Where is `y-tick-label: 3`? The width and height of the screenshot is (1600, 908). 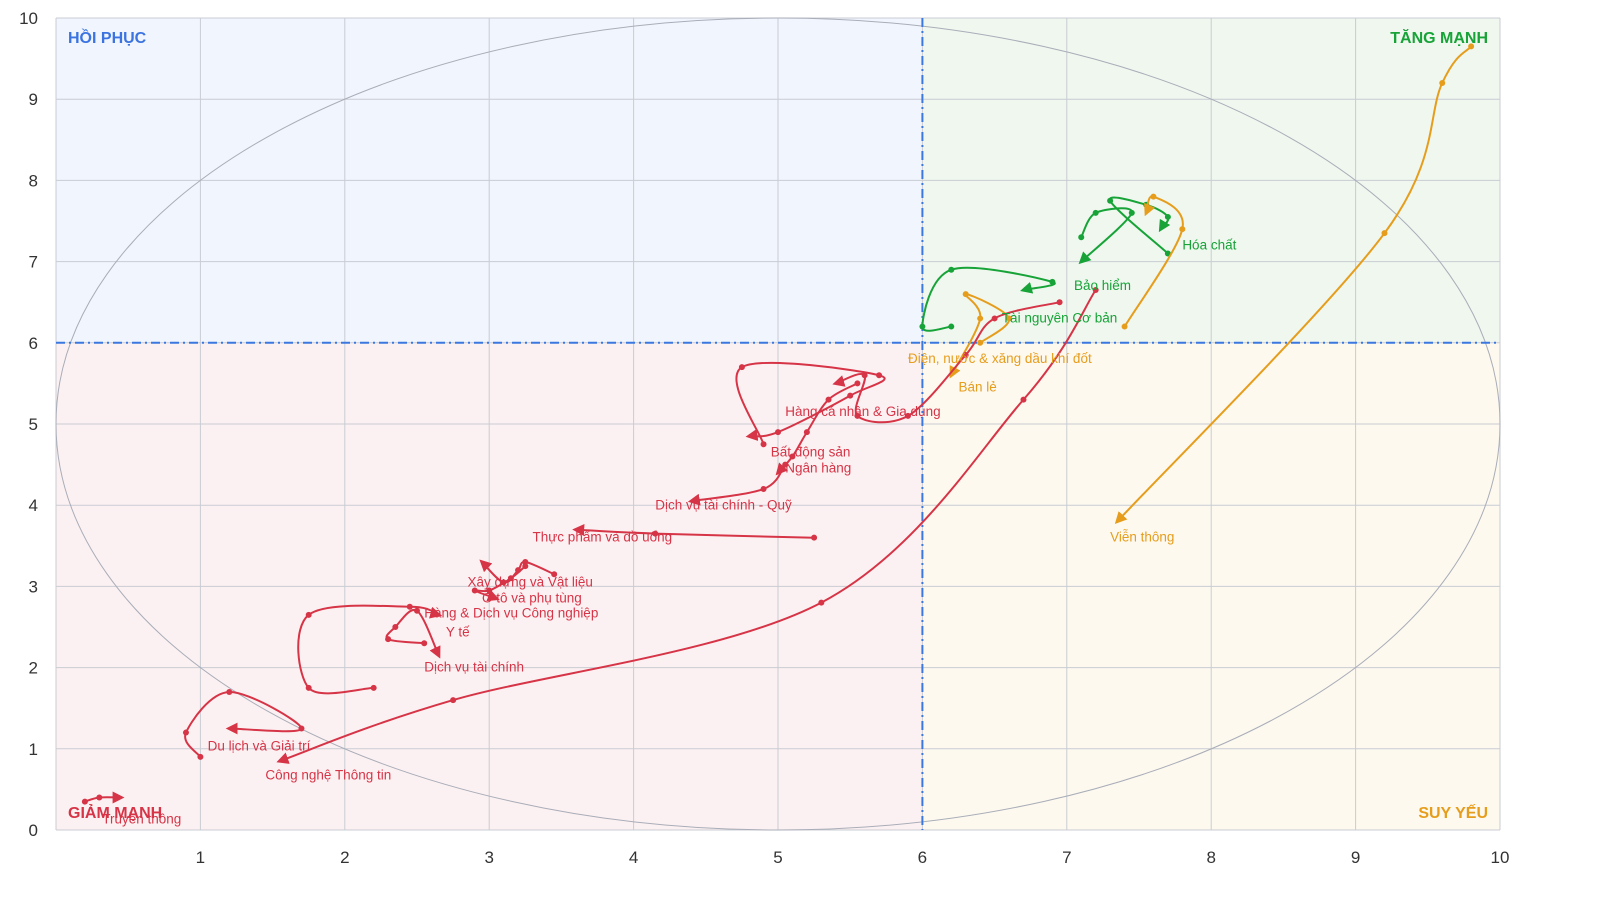 y-tick-label: 3 is located at coordinates (33, 586).